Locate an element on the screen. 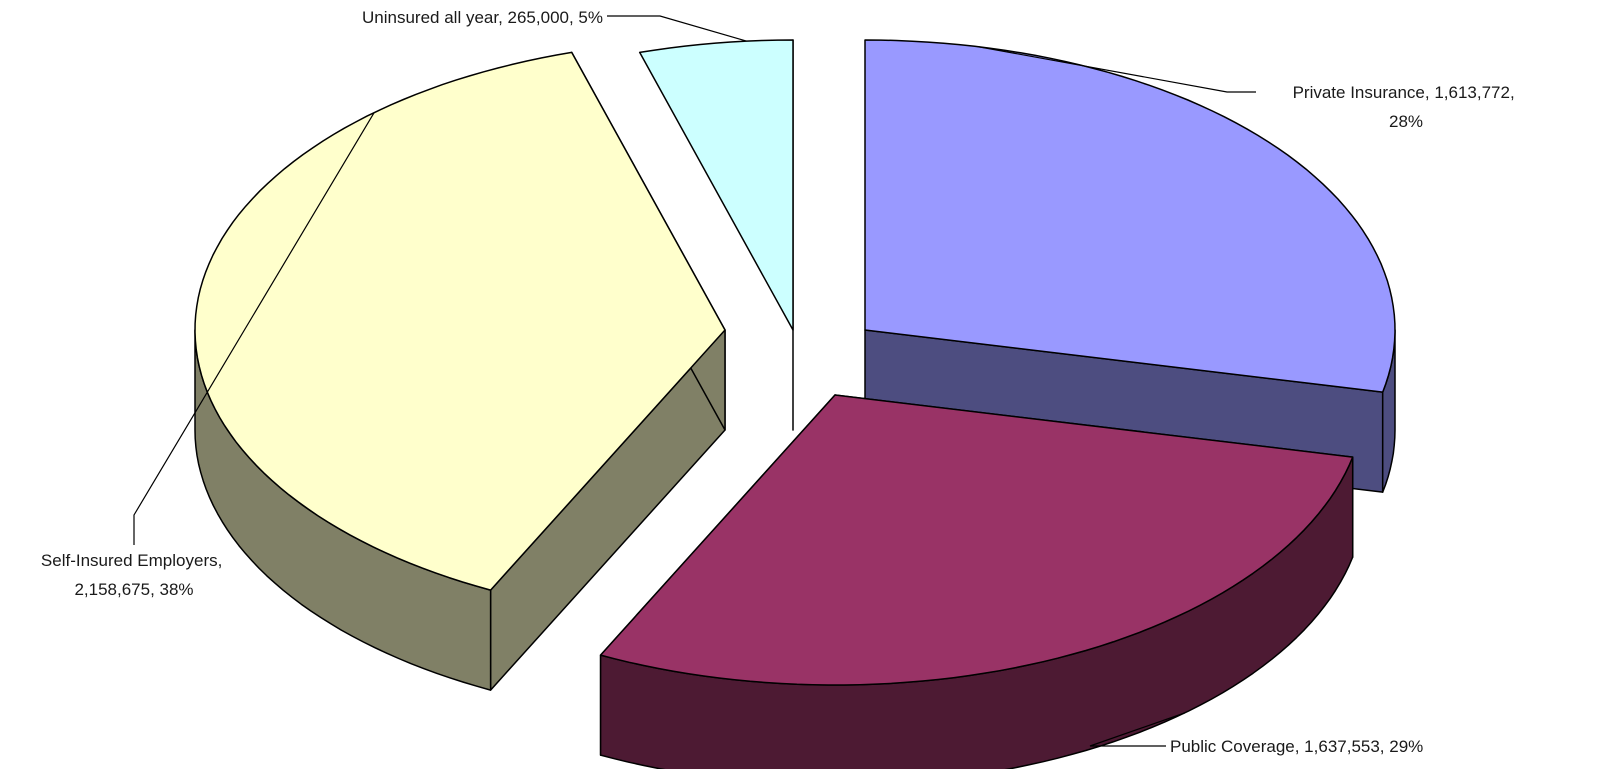  data-label-public-coverage: Public Coverage, 1,637,553, 29% is located at coordinates (1296, 746).